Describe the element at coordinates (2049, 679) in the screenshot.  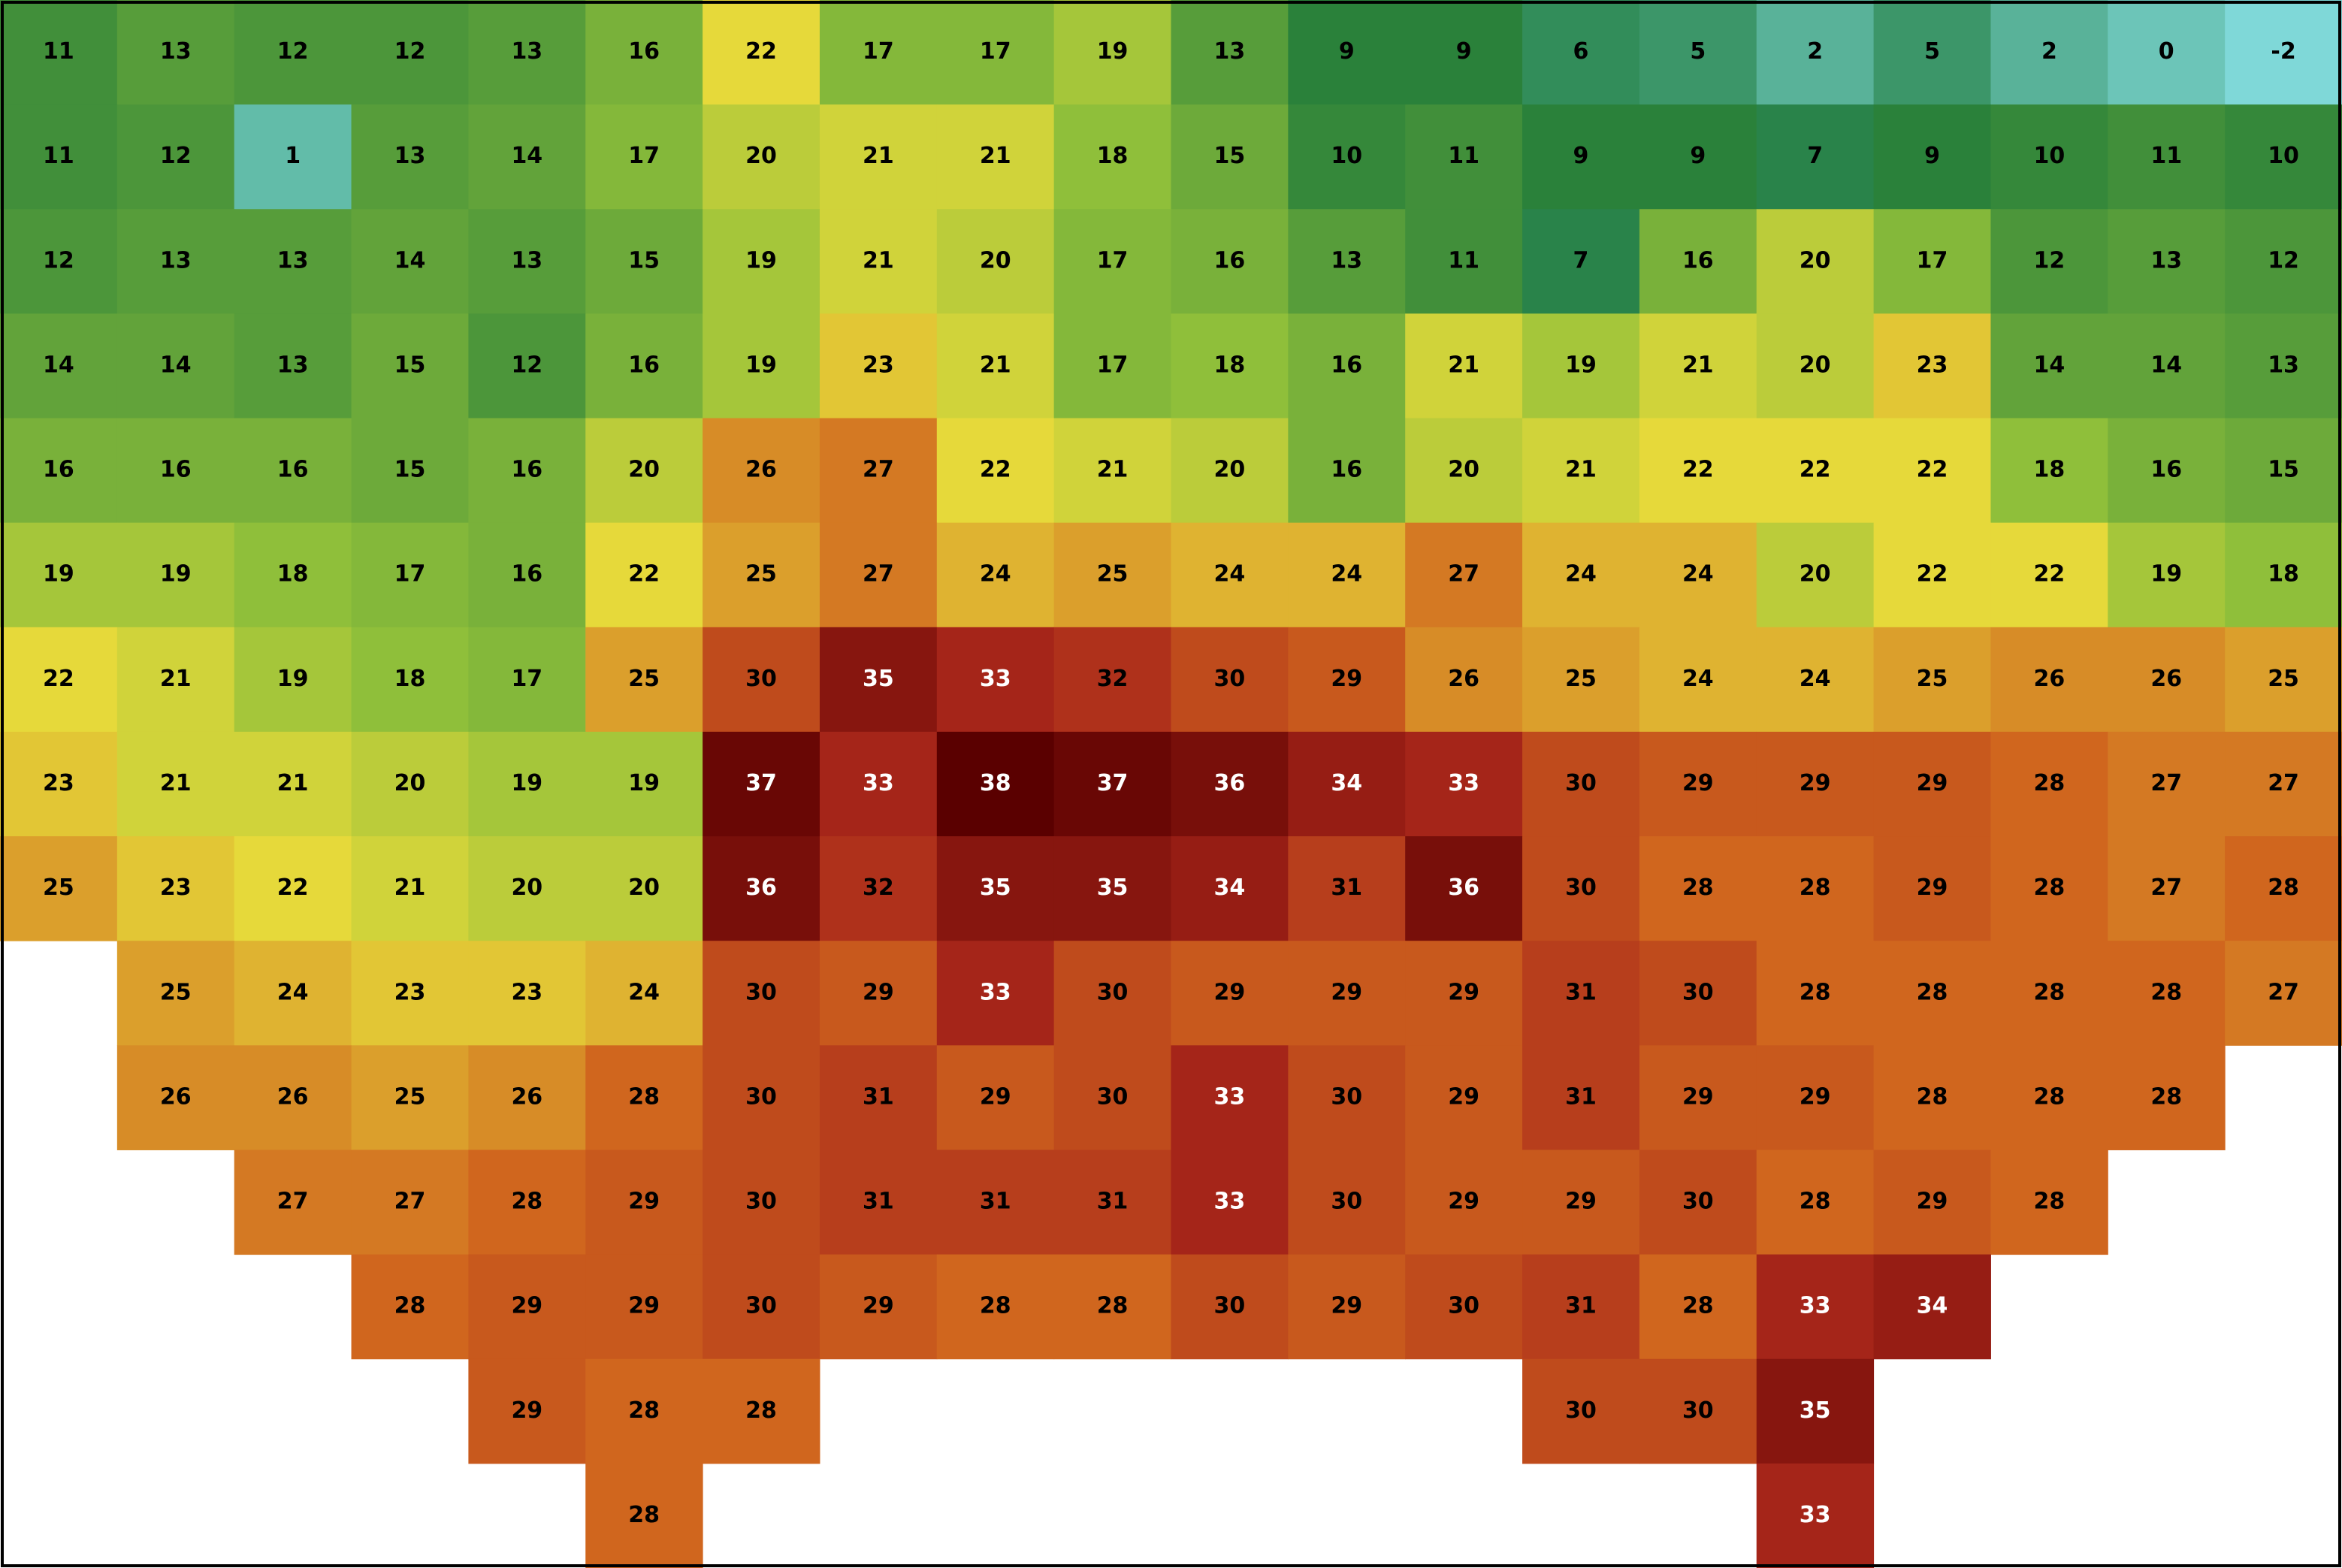
I see `temperature-label: 26` at that location.